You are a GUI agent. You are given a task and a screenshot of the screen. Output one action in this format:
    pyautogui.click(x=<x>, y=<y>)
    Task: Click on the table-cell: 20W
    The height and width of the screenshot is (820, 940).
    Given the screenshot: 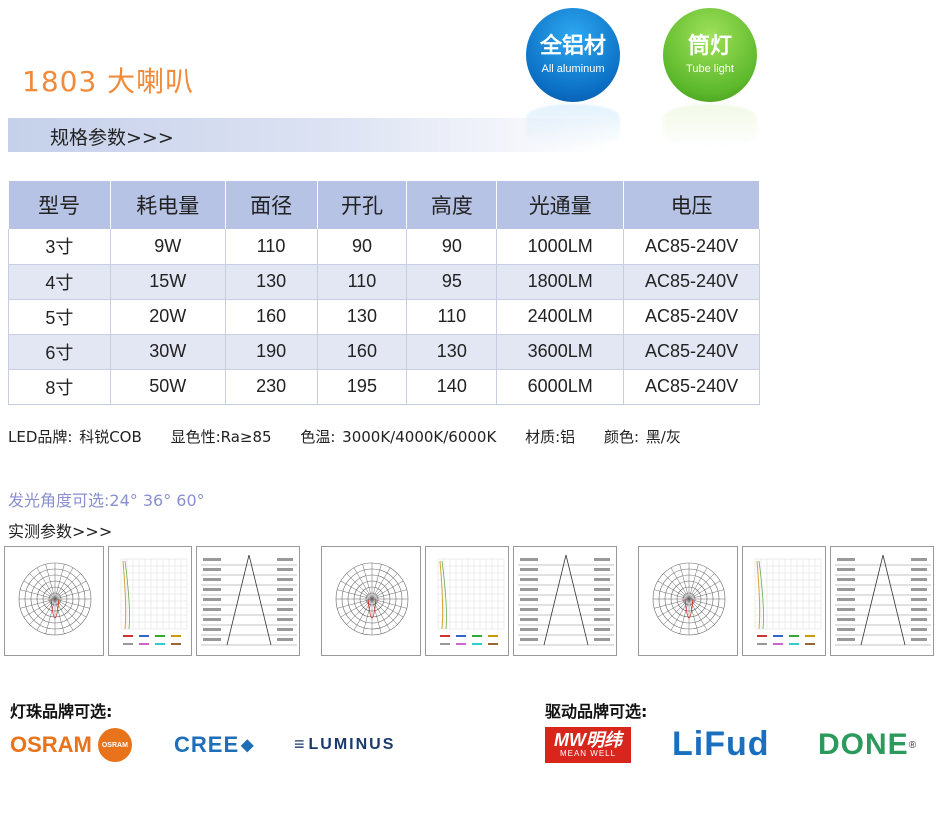 What is the action you would take?
    pyautogui.click(x=168, y=317)
    